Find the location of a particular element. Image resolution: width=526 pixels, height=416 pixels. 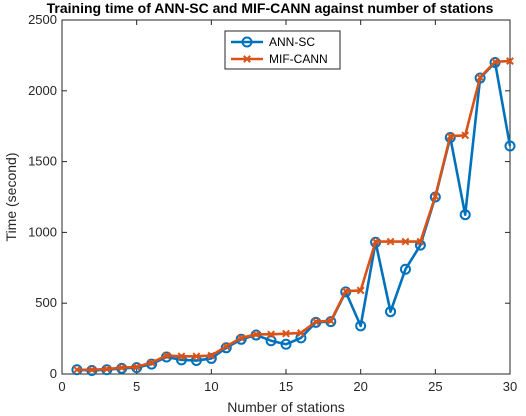

legend-entry: MIF-CANN is located at coordinates (279, 59).